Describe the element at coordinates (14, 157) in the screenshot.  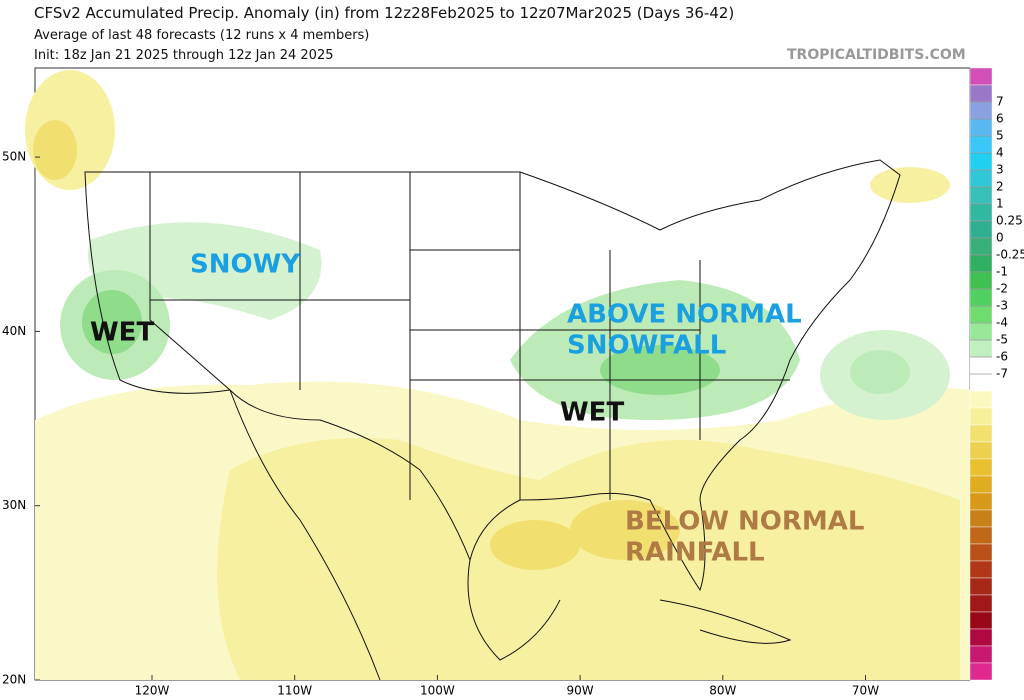
I see `lat-label: 50N` at that location.